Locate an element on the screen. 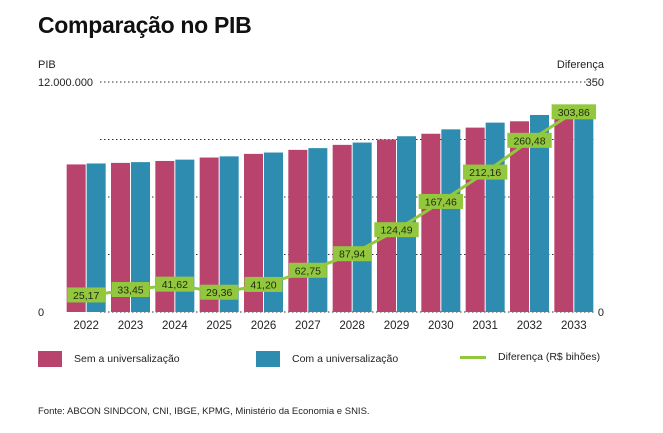  legend-item-com: Com a universalização is located at coordinates (327, 359).